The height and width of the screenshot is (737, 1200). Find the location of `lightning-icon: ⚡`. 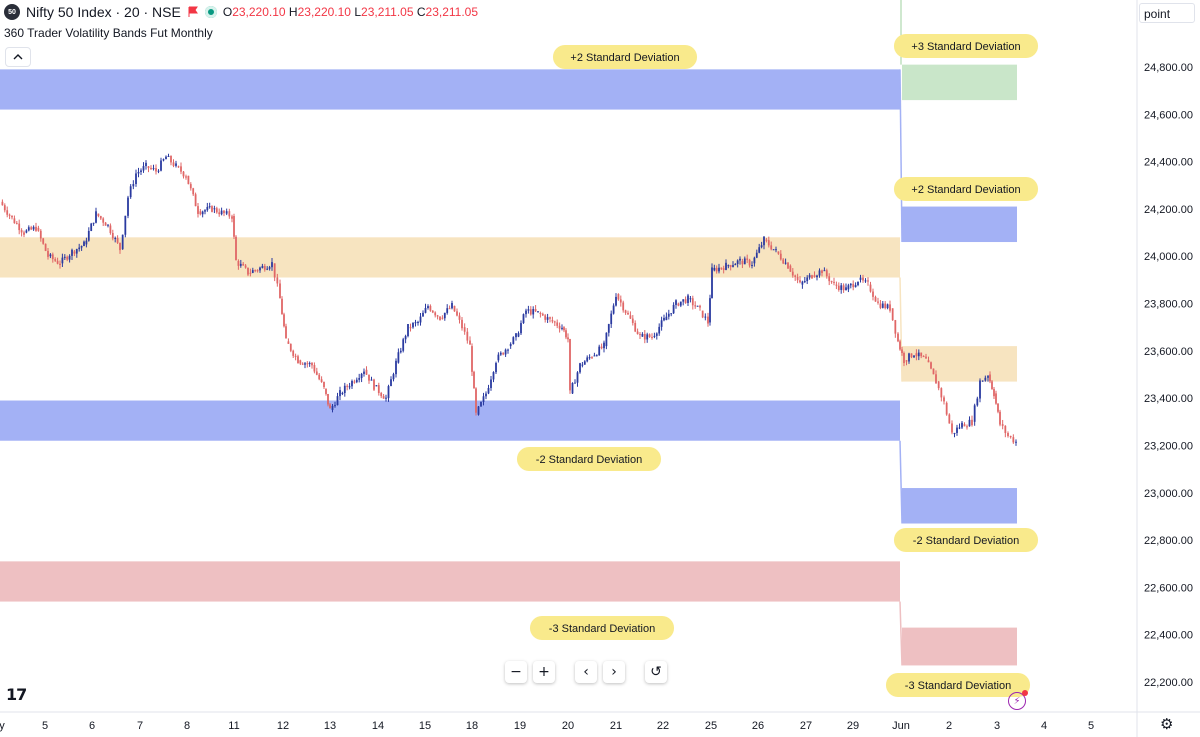

lightning-icon: ⚡ is located at coordinates (1018, 700).